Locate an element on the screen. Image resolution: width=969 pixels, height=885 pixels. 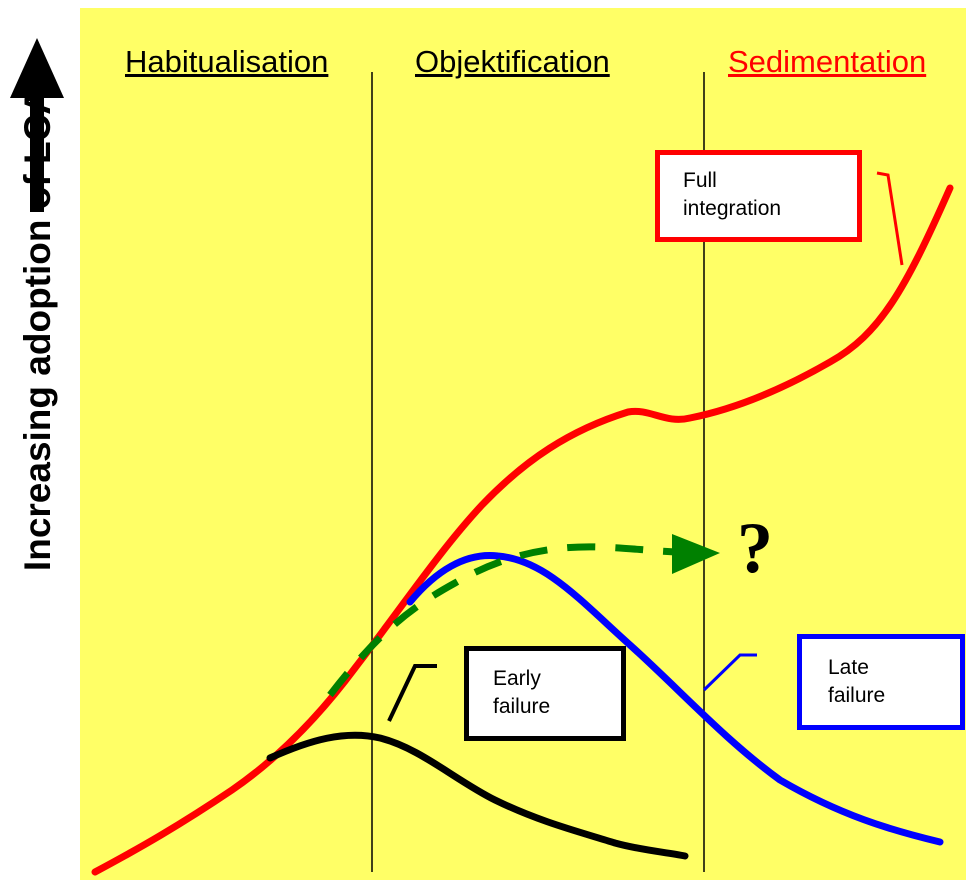
early-failure-callout: Early failure is located at coordinates (545, 693).